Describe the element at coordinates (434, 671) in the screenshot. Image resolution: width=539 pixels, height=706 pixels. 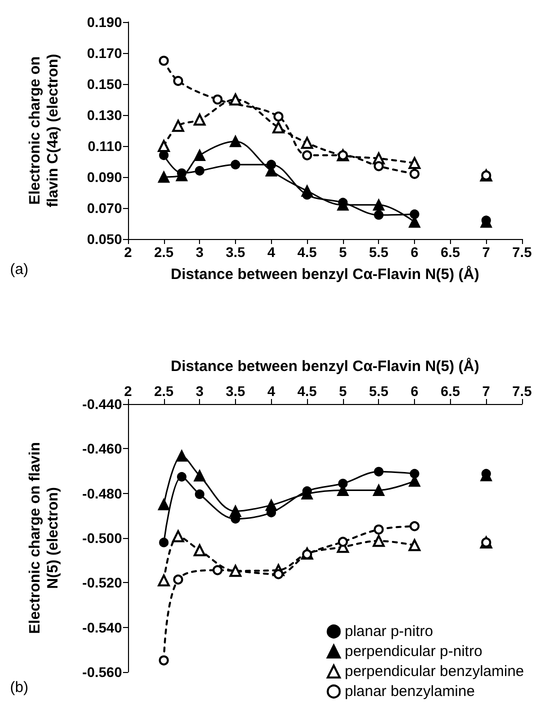
I see `legend-label: perpendicular benzylamine` at that location.